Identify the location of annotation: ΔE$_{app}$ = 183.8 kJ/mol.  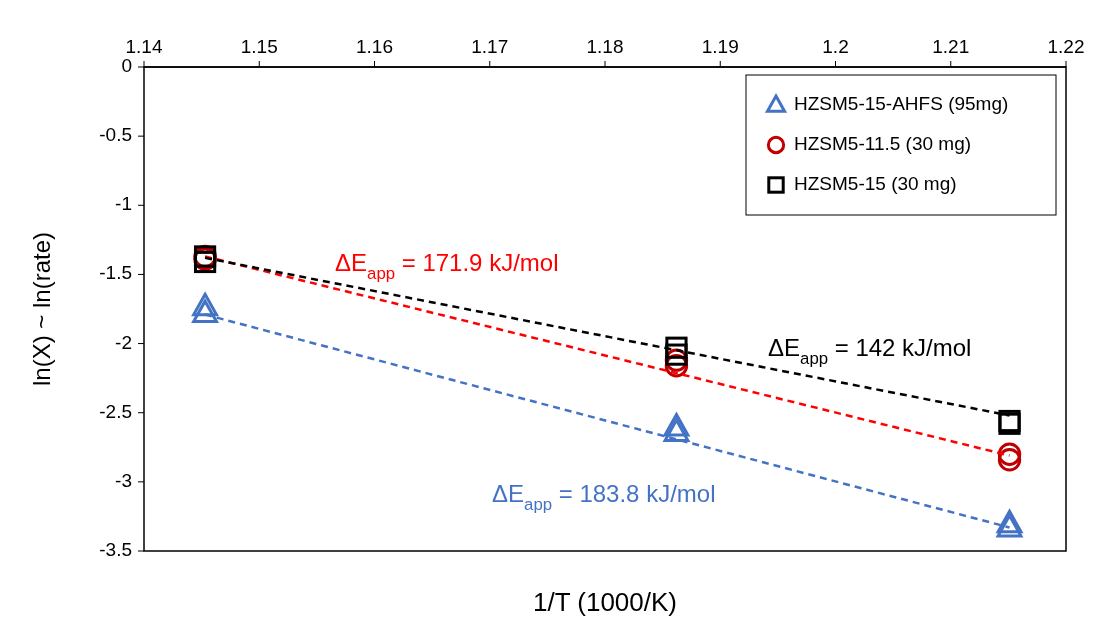
(604, 497).